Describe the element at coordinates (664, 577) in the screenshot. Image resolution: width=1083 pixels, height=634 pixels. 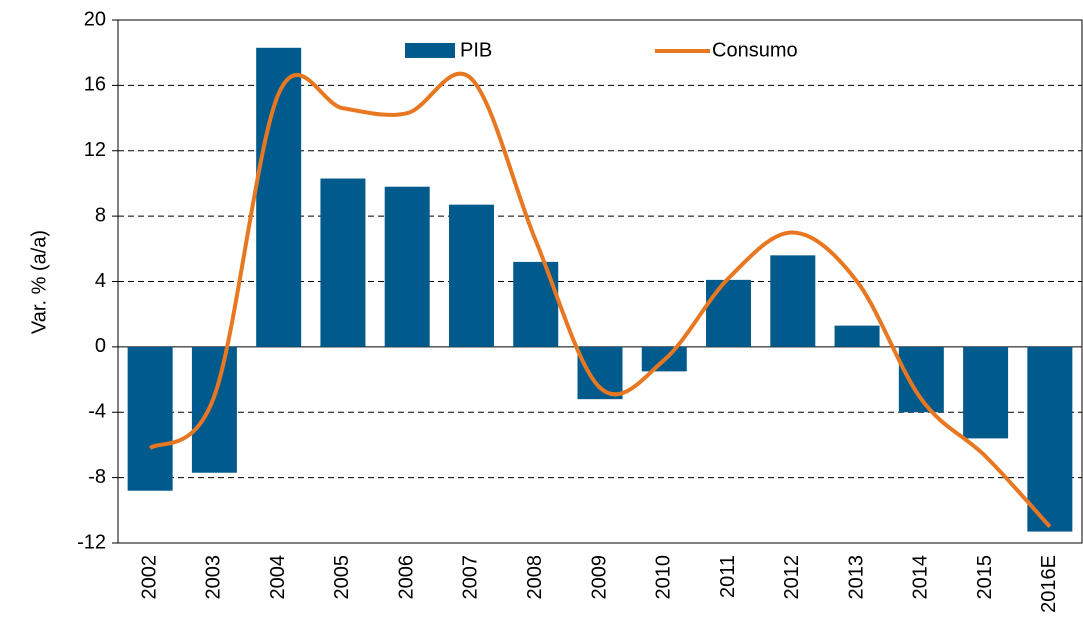
I see `x-tick-label: 2010` at that location.